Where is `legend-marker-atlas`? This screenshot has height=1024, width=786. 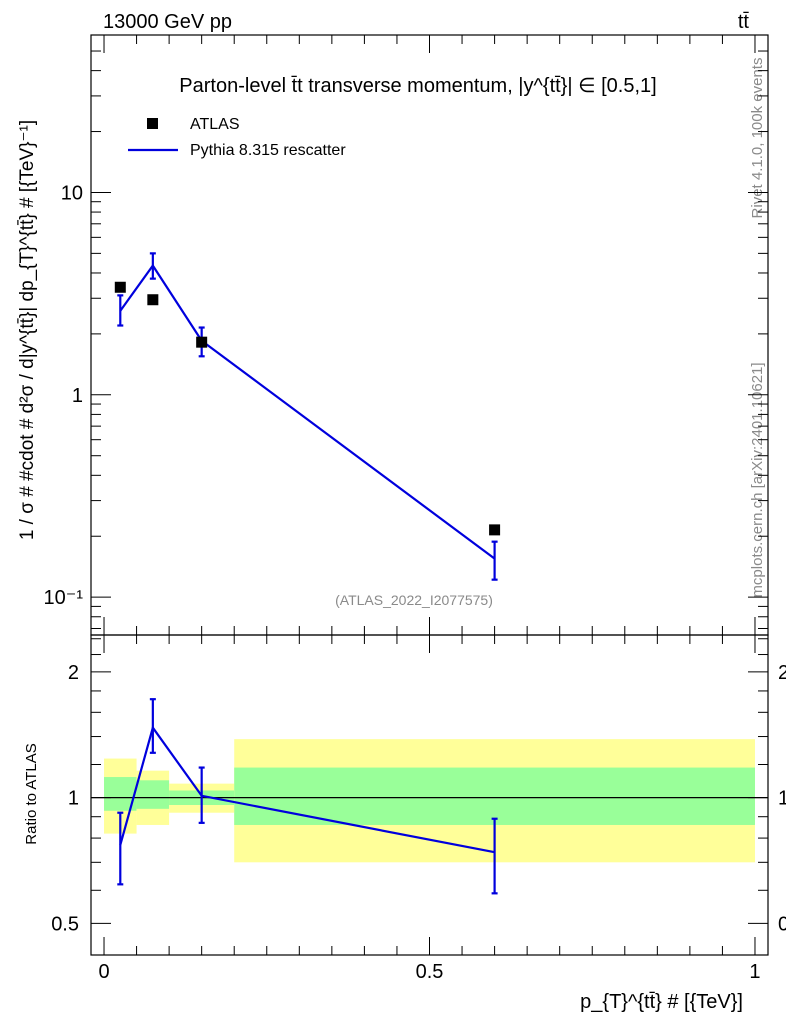
legend-marker-atlas is located at coordinates (152, 123).